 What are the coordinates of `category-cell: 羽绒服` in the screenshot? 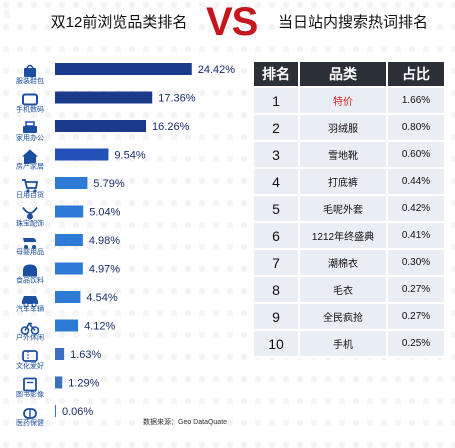 It's located at (342, 127).